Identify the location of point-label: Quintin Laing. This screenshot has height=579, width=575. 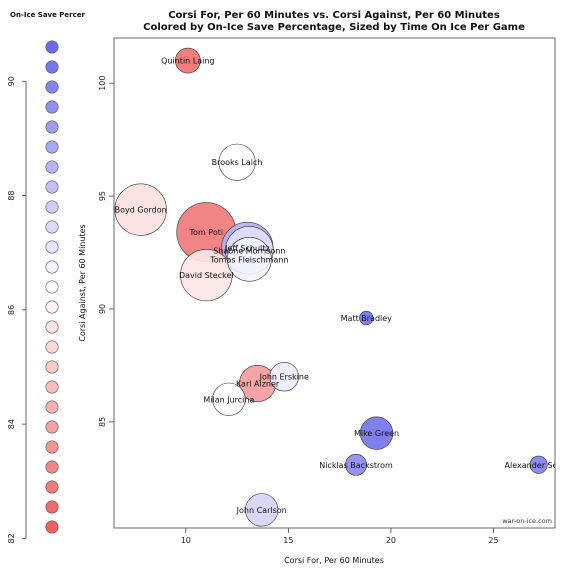
(187, 61).